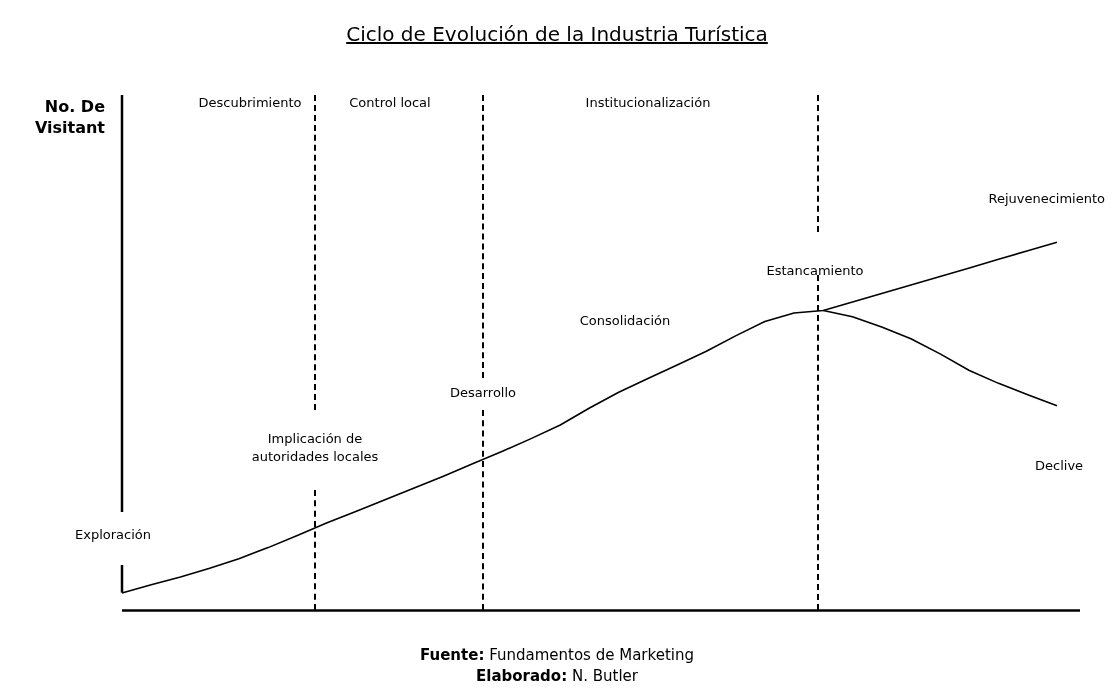  Describe the element at coordinates (1059, 466) in the screenshot. I see `annotation: Declive` at that location.